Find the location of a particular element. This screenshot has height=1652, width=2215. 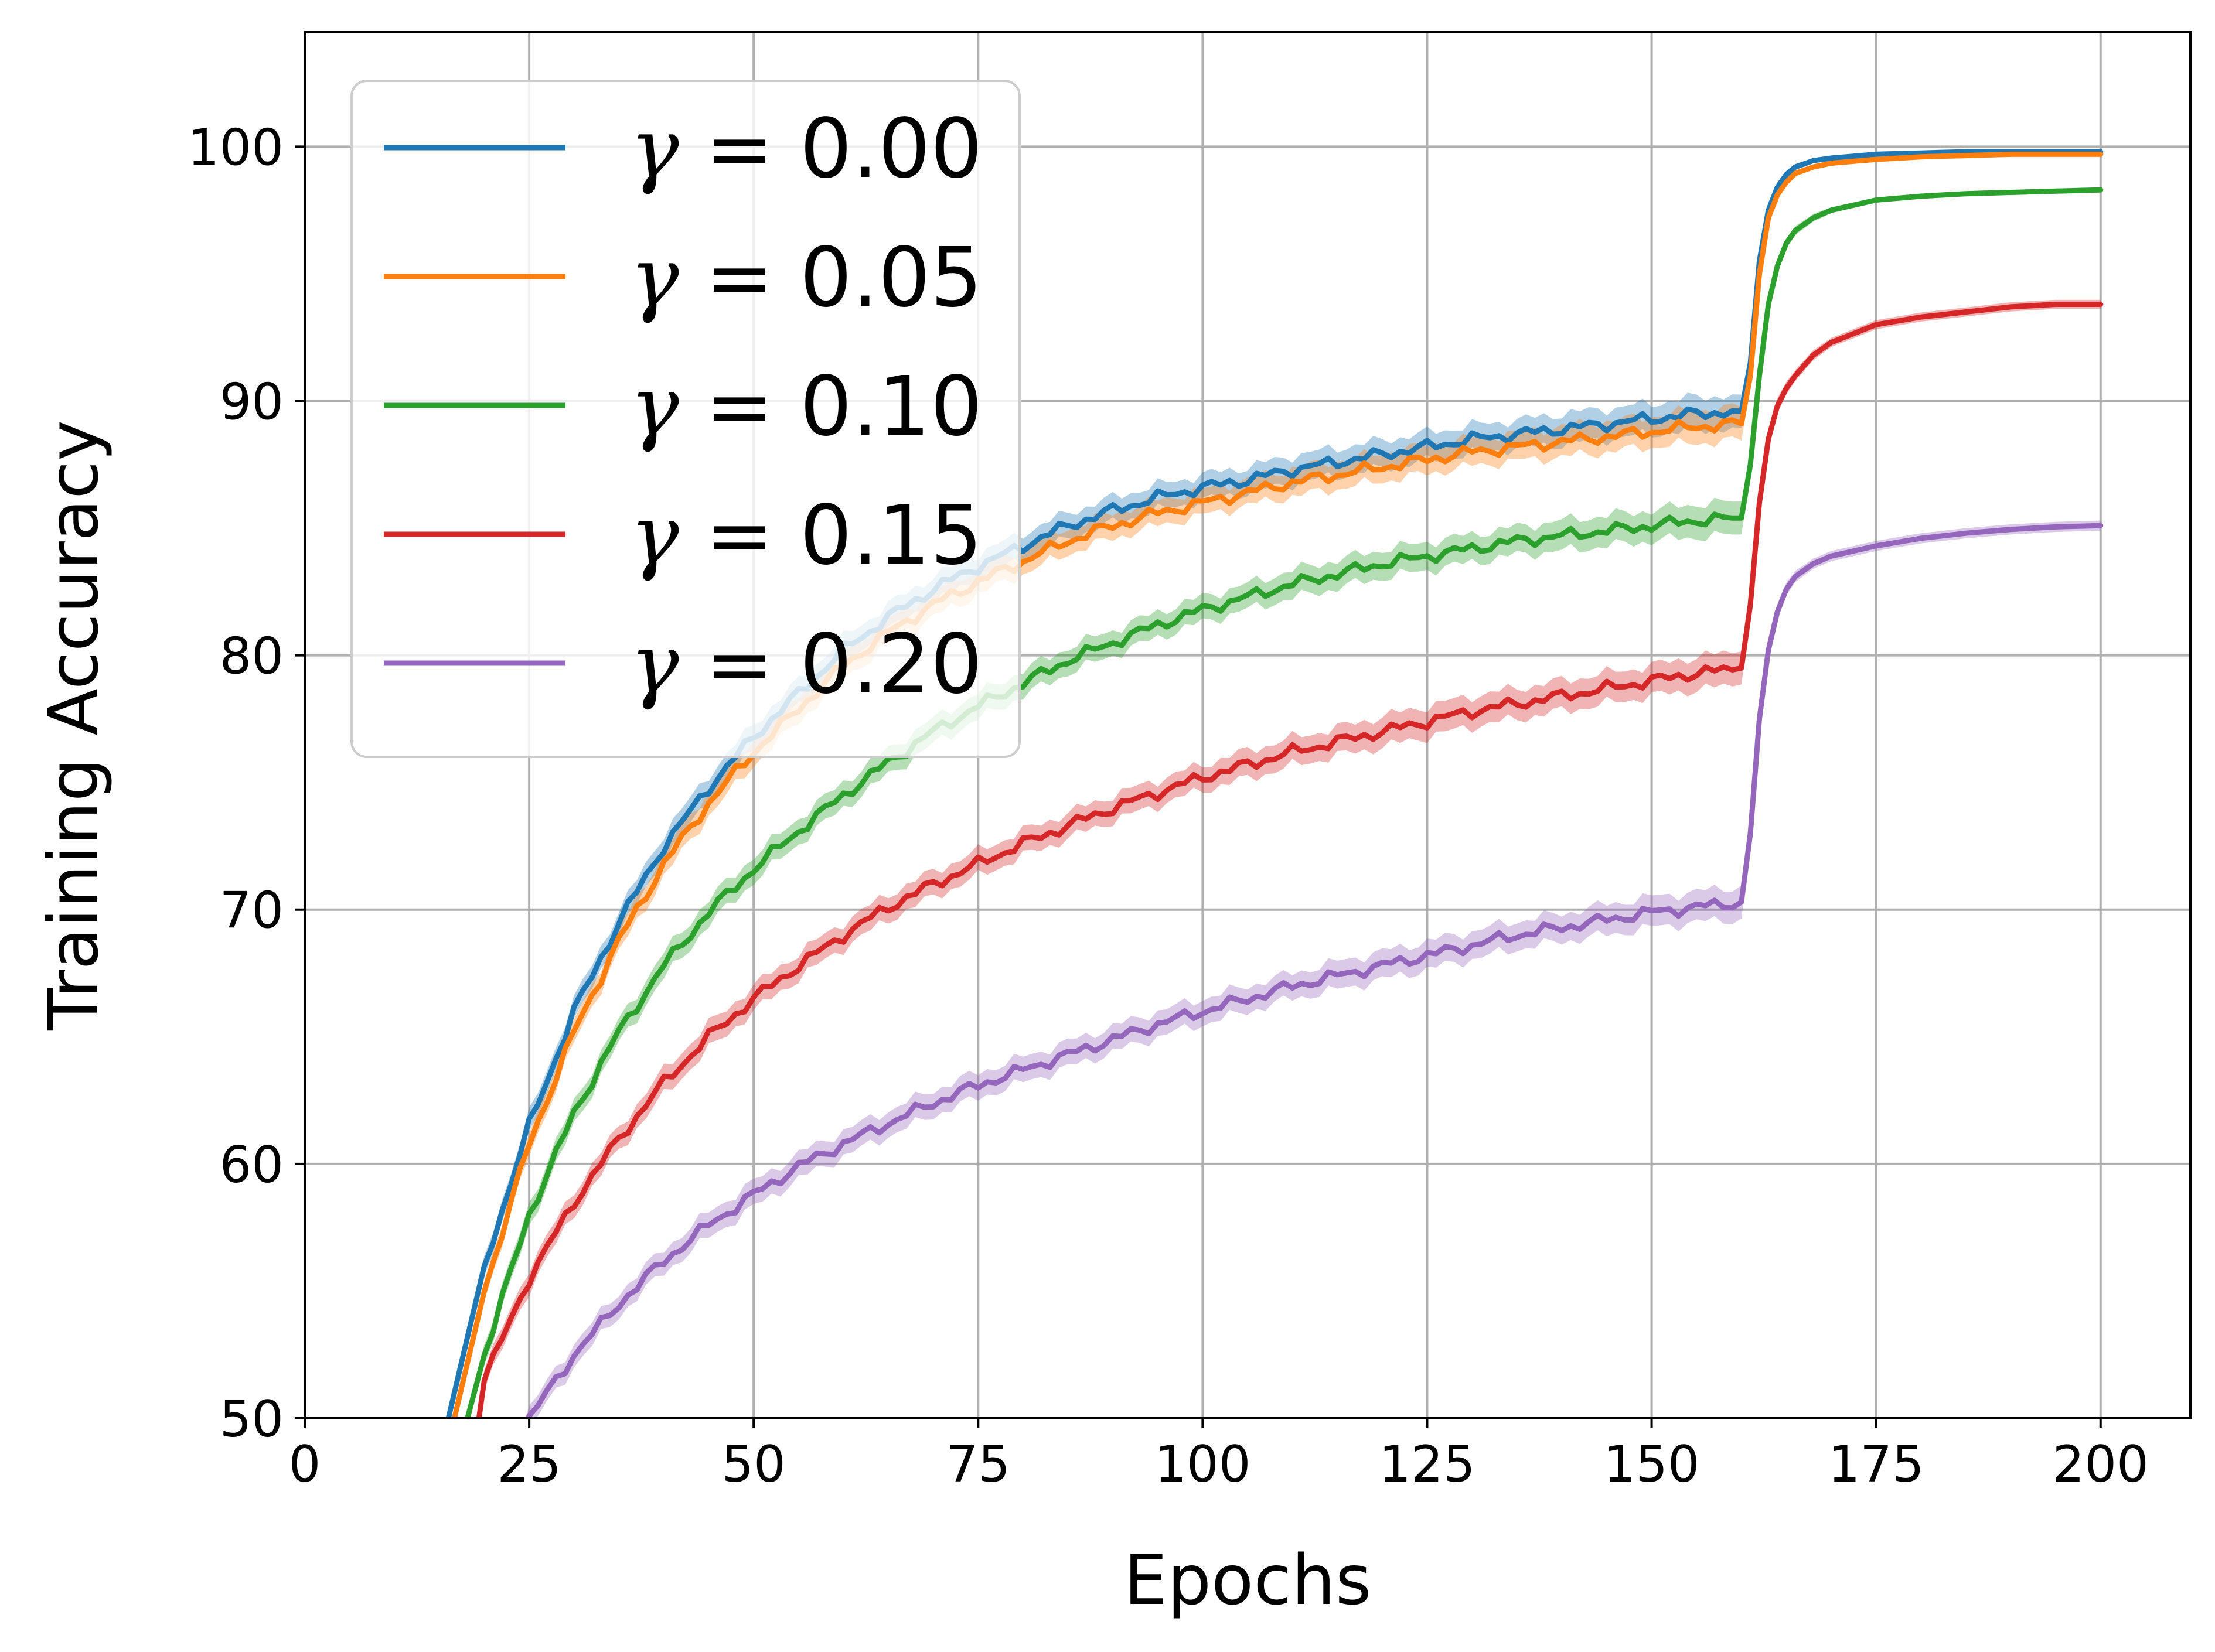

legend-entry-3: γ = 0.15 is located at coordinates (806, 535).